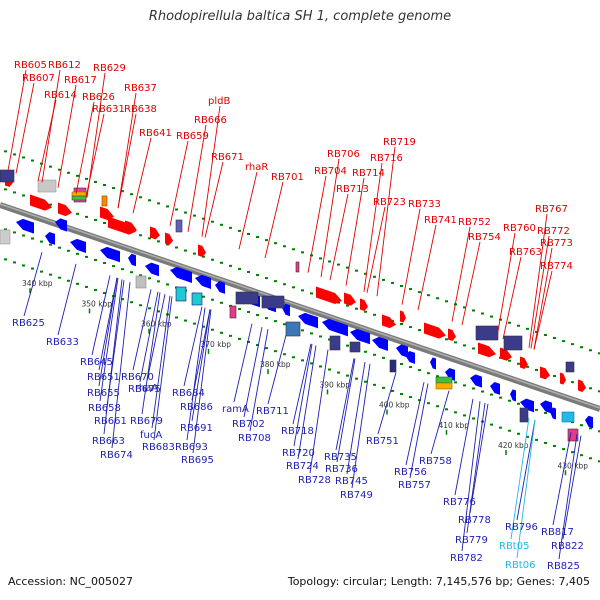 The image size is (600, 600). I want to click on gene-label: RBt06, so click(520, 565).